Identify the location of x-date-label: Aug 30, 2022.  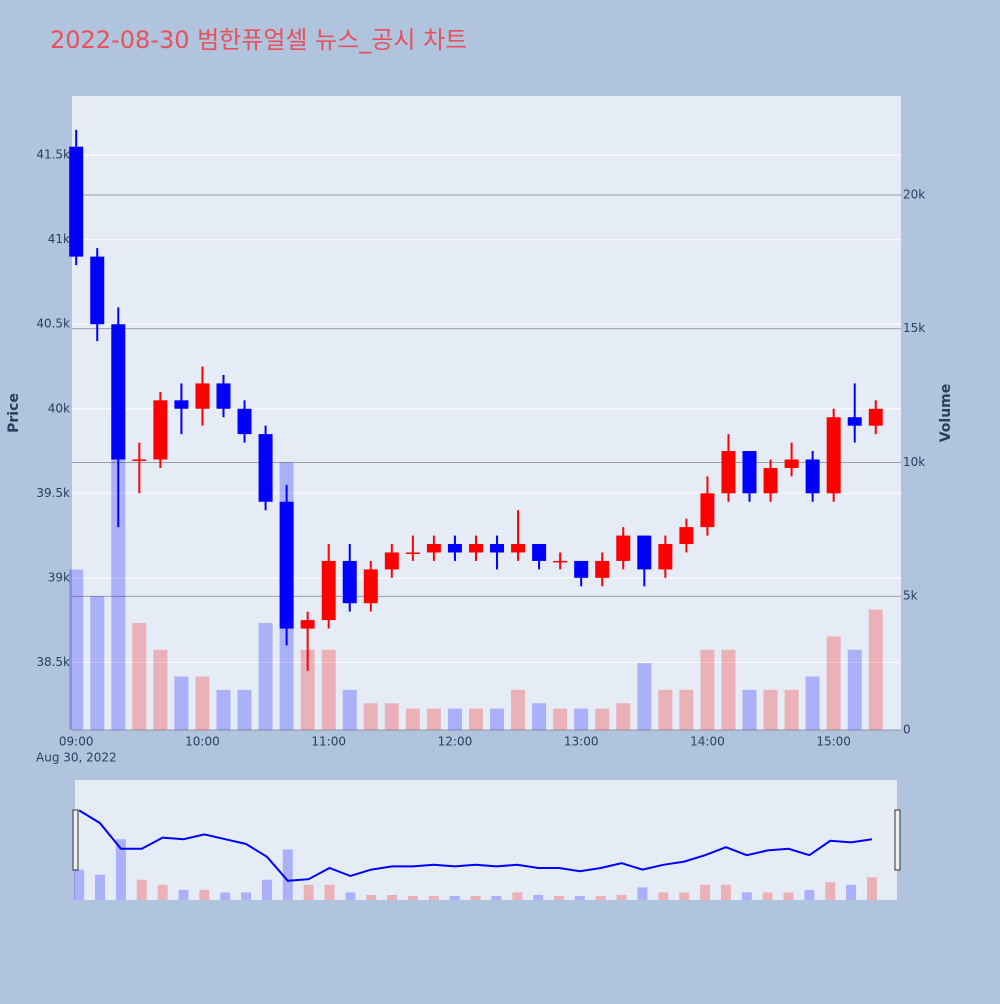
(76, 758).